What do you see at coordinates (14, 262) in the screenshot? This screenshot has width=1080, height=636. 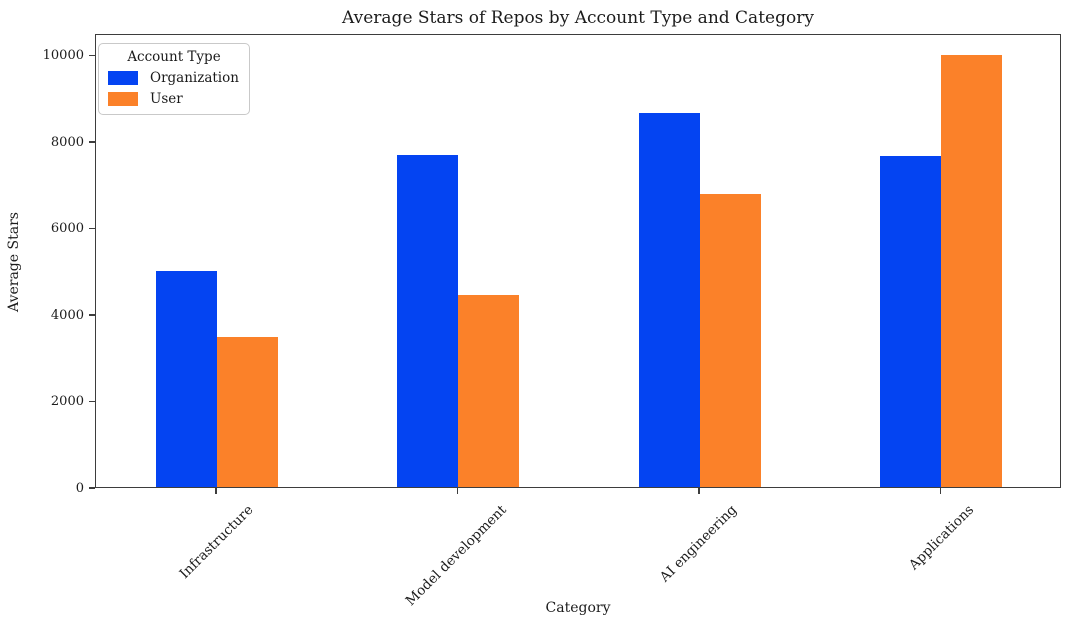 I see `y-axis-label: Average Stars` at bounding box center [14, 262].